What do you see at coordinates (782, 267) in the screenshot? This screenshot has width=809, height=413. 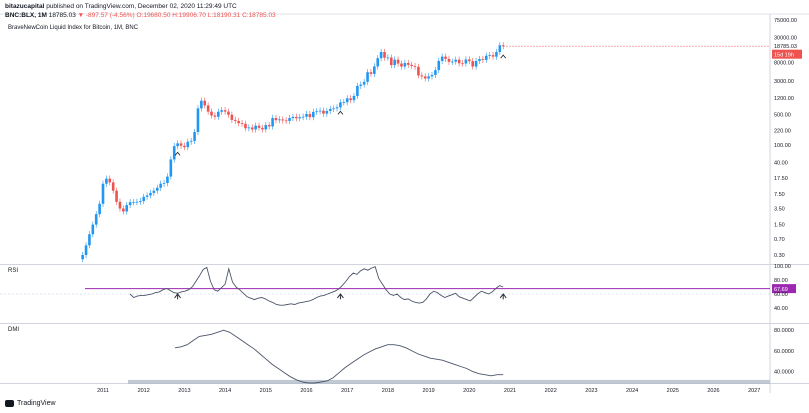 I see `rsi-axis-label: 100.00` at bounding box center [782, 267].